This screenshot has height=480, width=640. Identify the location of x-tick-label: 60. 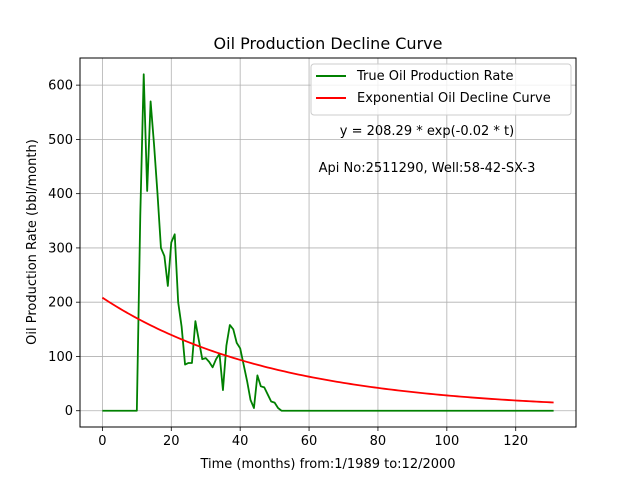
(309, 441).